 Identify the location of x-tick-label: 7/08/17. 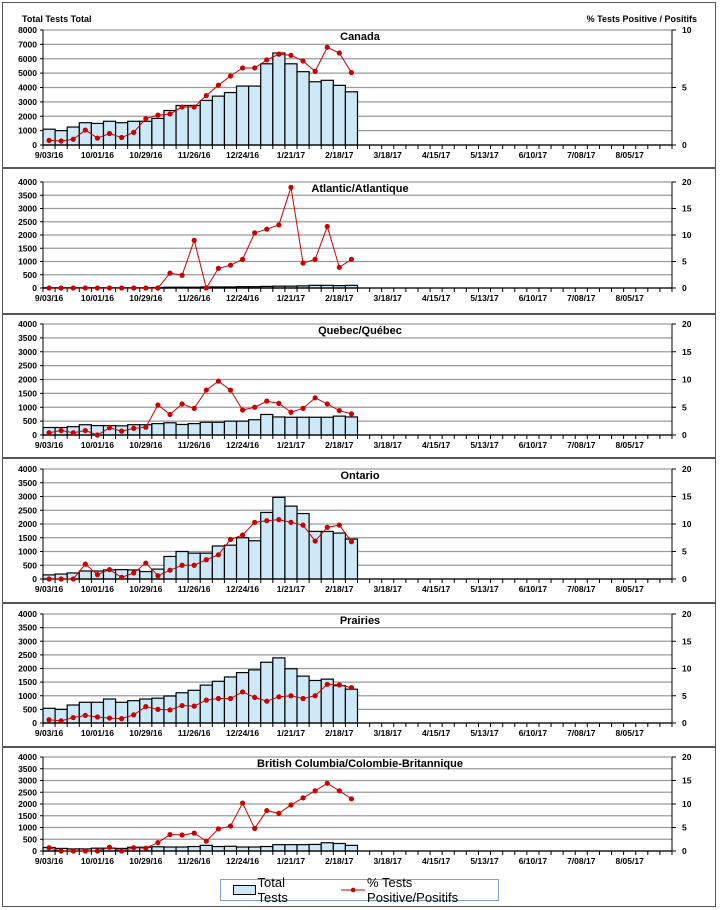
(581, 445).